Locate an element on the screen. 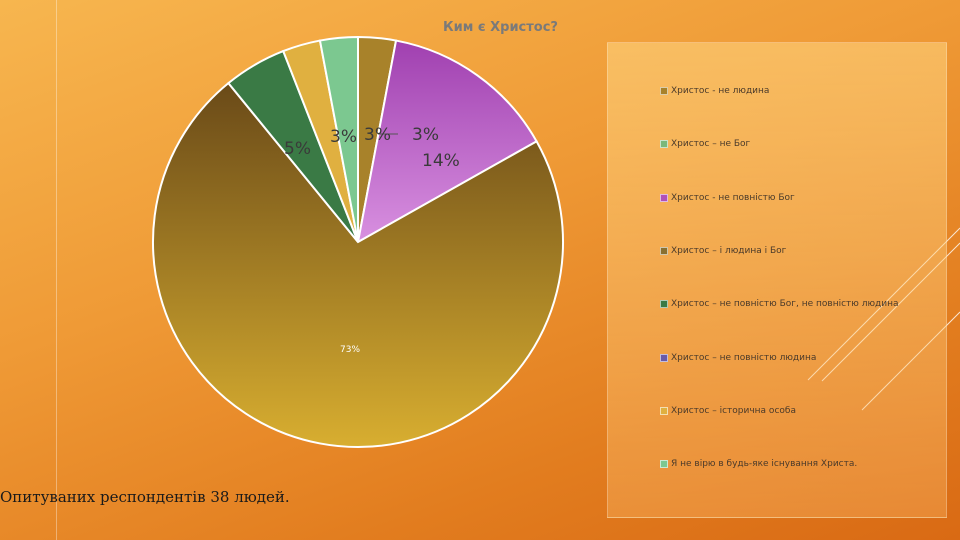  legend-item: Христос – і людина і Бог is located at coordinates (723, 251).